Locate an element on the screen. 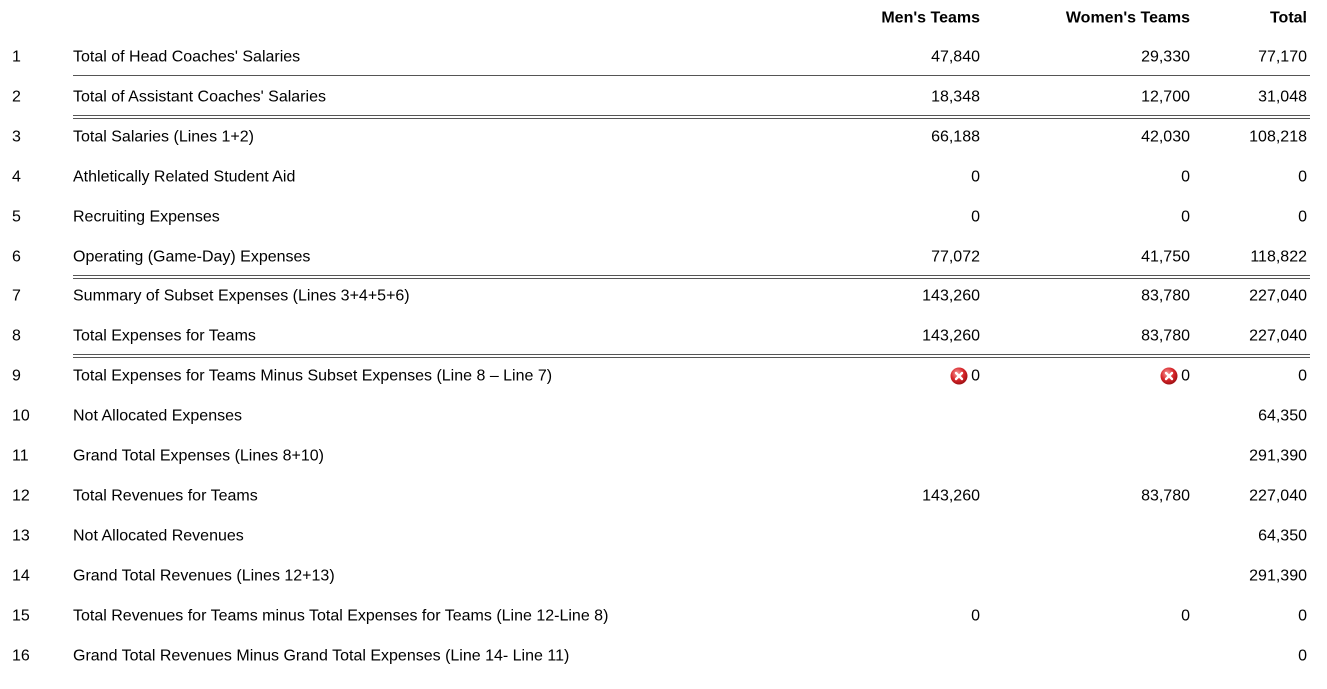 The height and width of the screenshot is (689, 1327). line-number: 7 is located at coordinates (16, 296).